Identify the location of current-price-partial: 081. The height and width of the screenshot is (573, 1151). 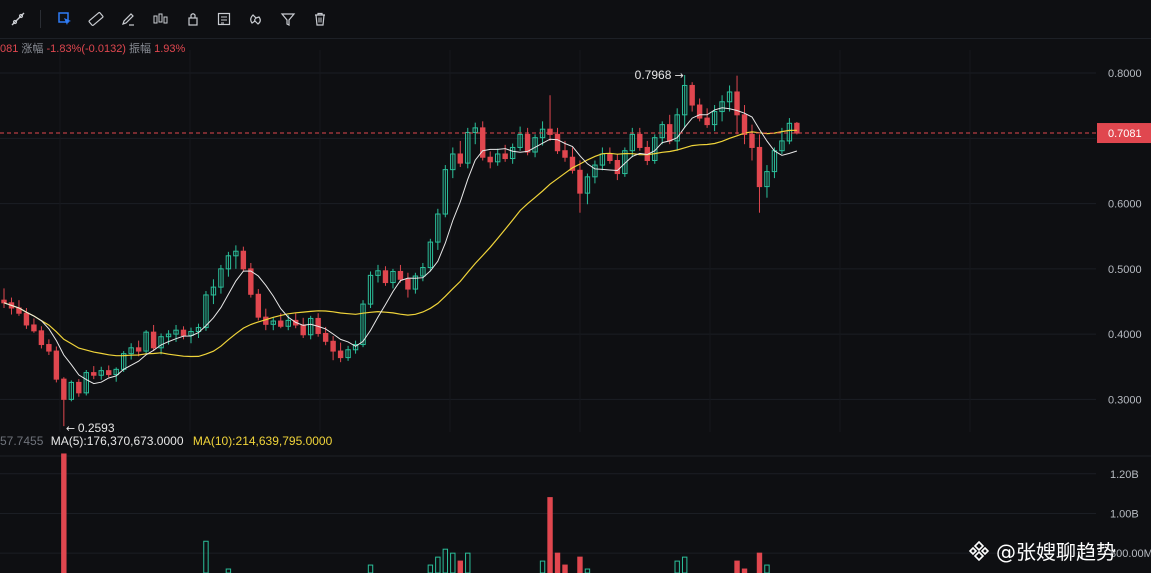
(9, 49).